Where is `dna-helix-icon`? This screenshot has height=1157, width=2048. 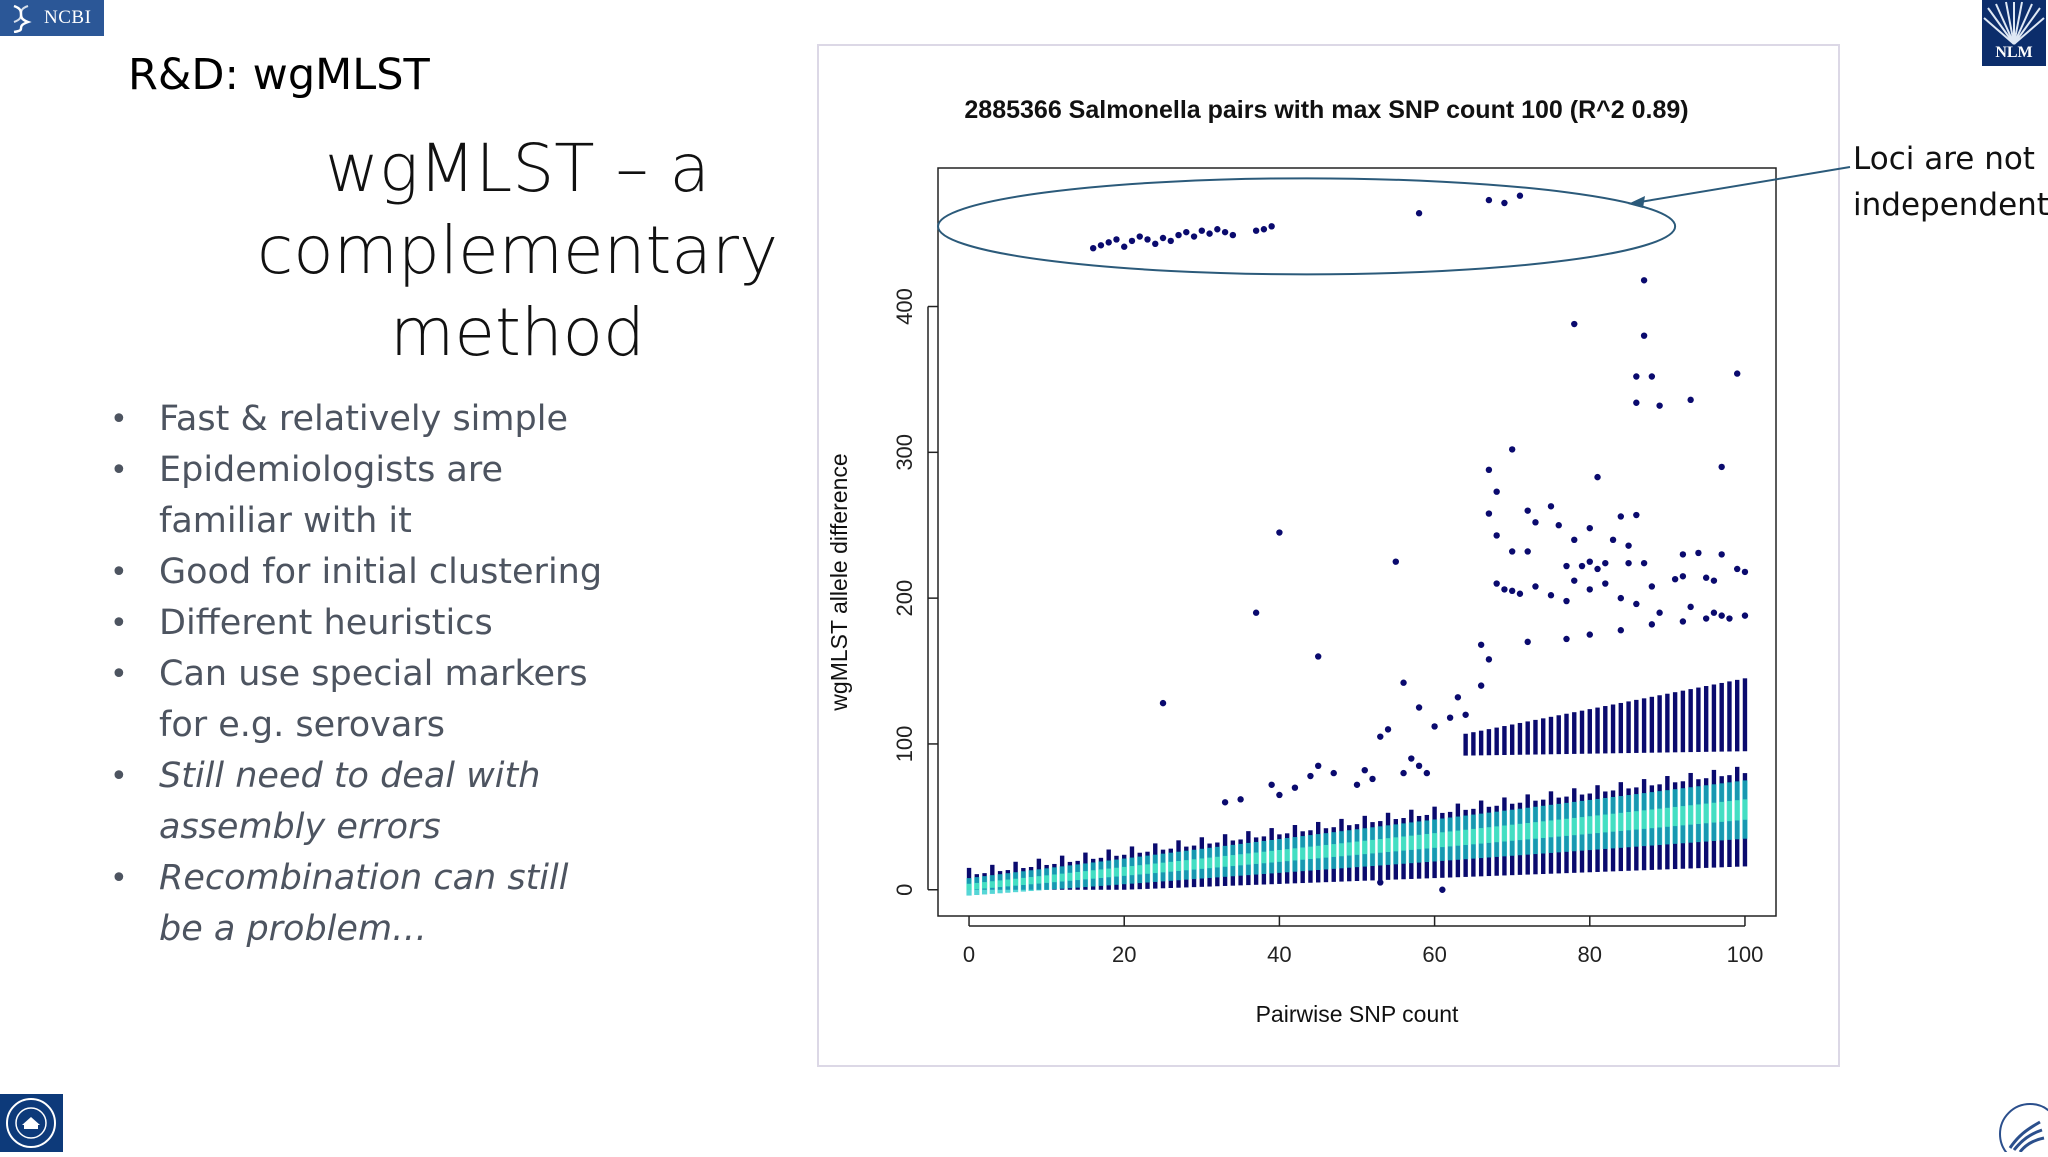 dna-helix-icon is located at coordinates (22, 18).